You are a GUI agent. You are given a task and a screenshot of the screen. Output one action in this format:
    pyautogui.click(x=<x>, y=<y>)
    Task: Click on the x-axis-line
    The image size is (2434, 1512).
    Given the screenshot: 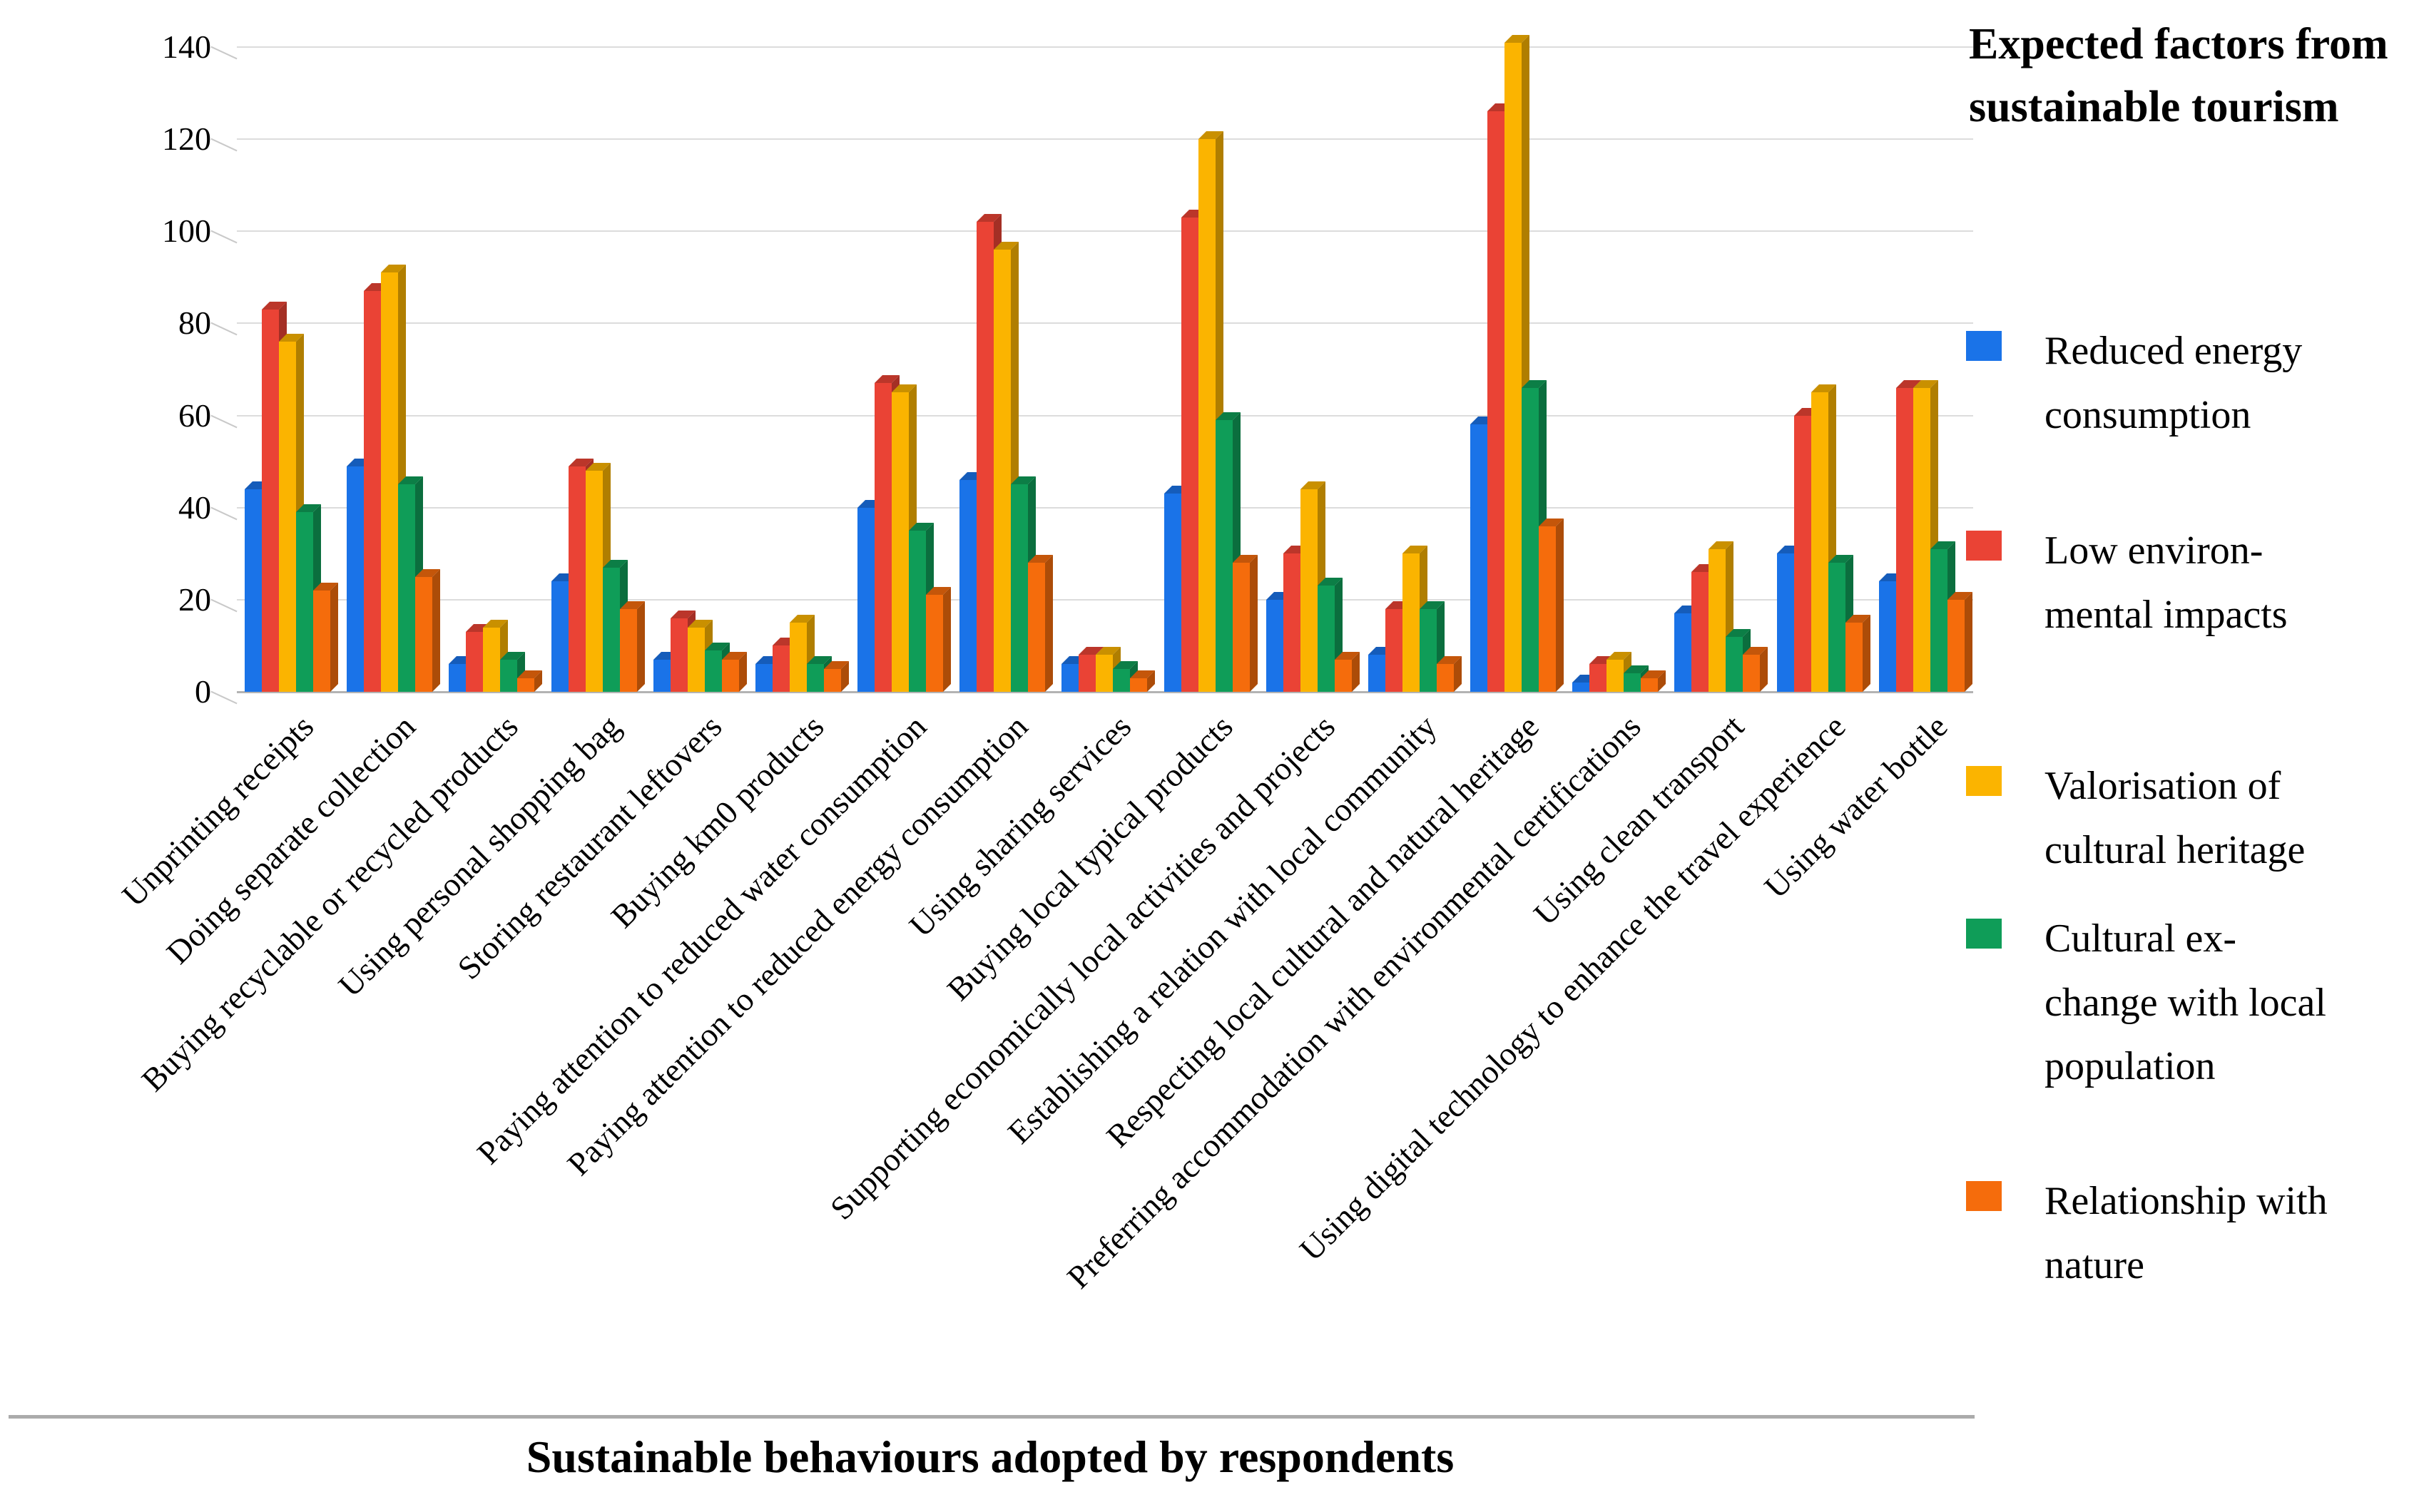 What is the action you would take?
    pyautogui.click(x=1105, y=692)
    